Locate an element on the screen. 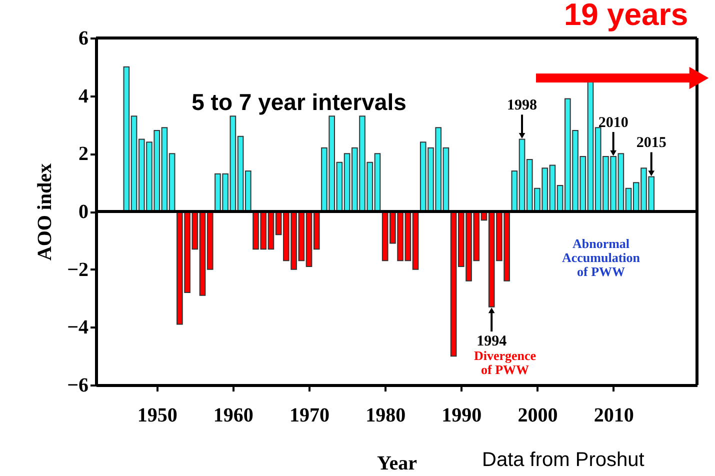  y-axis-title: AOO index is located at coordinates (45, 212).